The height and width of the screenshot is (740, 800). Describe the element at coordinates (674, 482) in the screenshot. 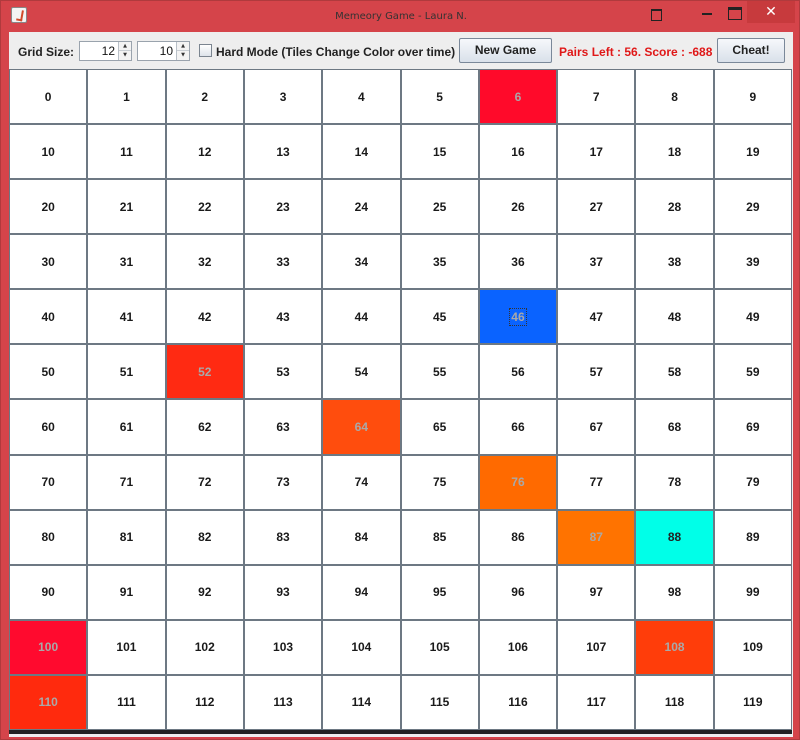

I see `tile-78: 78` at that location.